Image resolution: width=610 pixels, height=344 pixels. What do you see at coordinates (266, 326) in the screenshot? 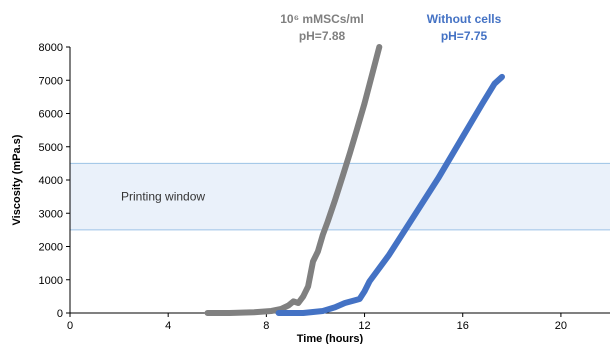
I see `x-tick-label: 8` at bounding box center [266, 326].